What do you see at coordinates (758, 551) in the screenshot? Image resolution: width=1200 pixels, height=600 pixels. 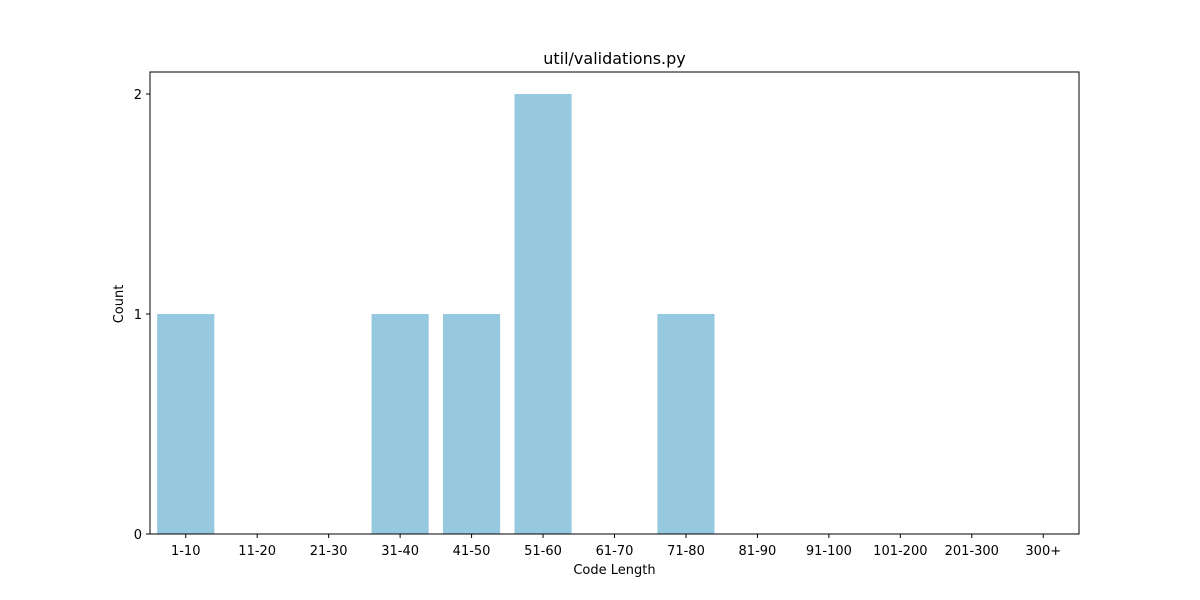 I see `x-tick-label: 81-90` at bounding box center [758, 551].